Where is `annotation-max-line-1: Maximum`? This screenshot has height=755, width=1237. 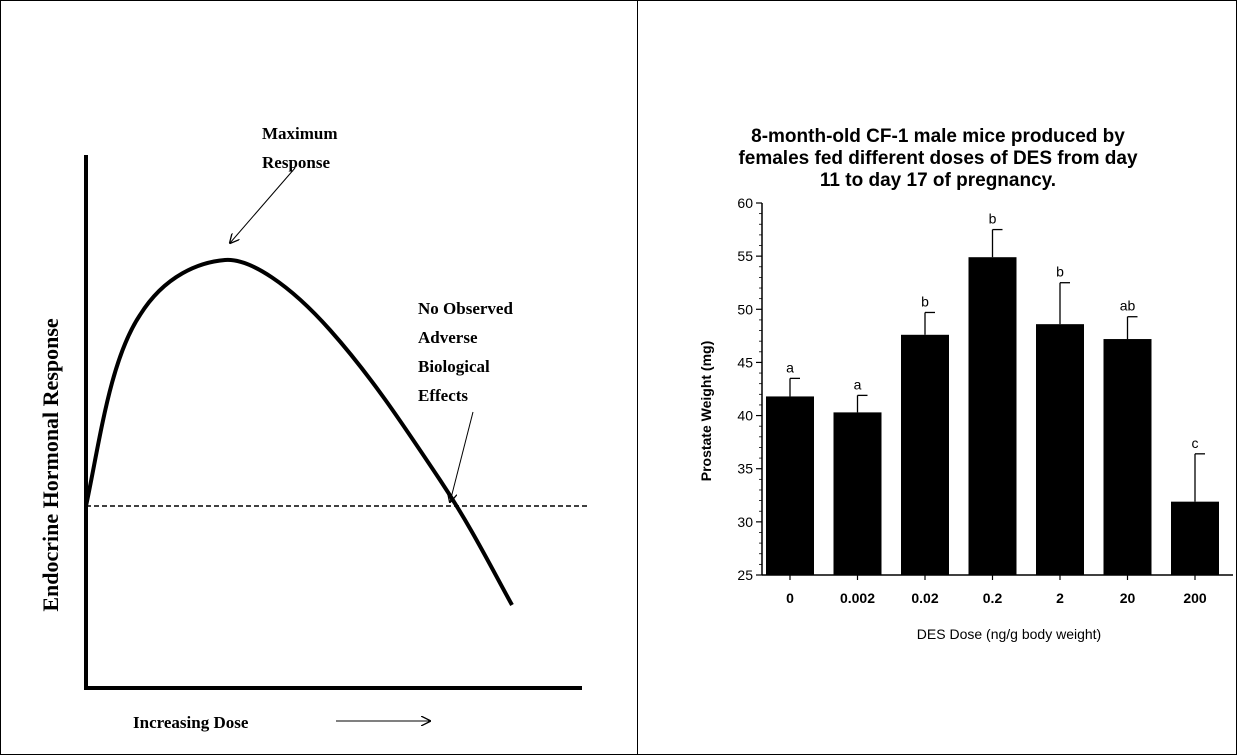
annotation-max-line-1: Maximum is located at coordinates (300, 133).